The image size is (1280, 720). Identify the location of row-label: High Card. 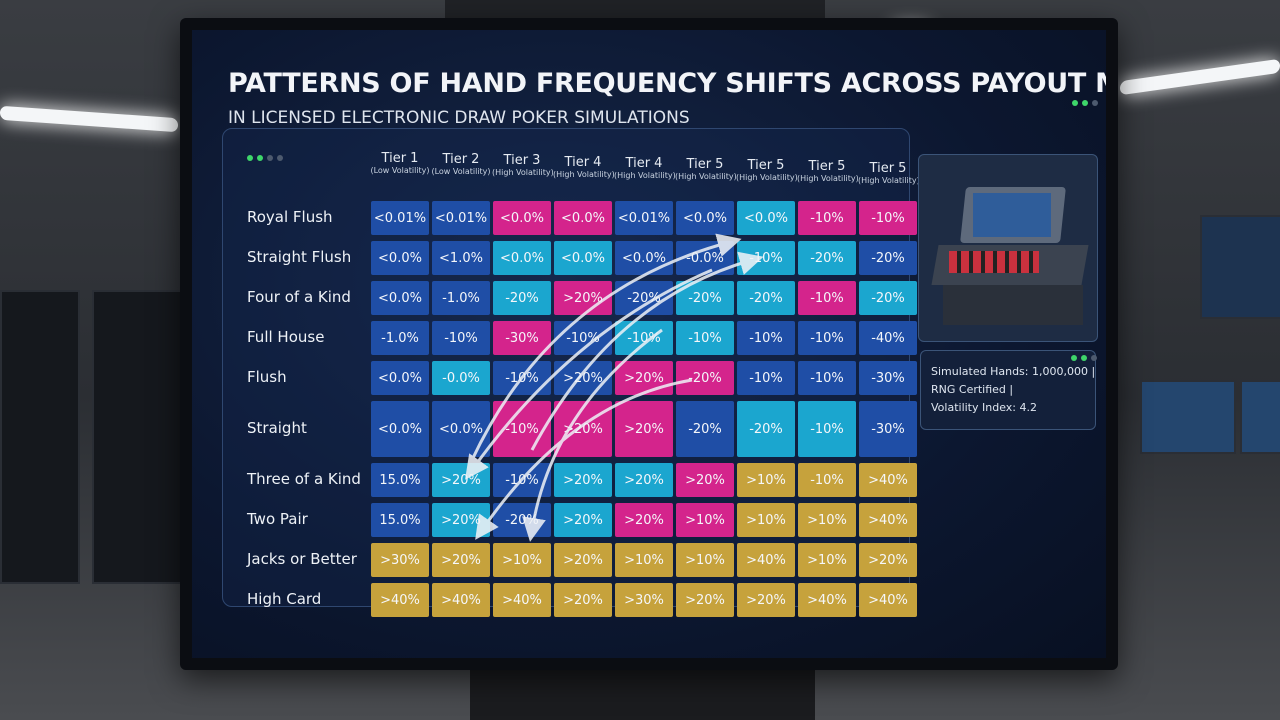
(284, 599).